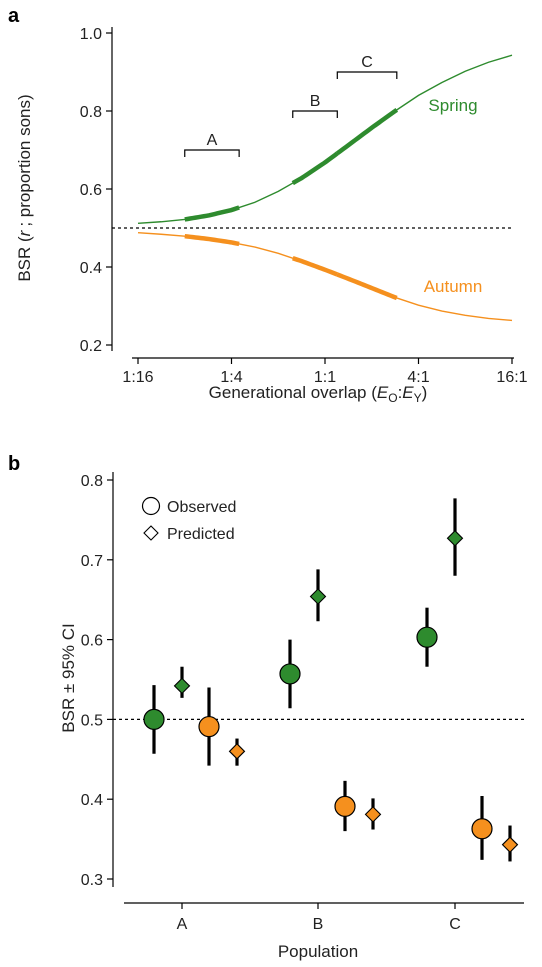  What do you see at coordinates (482, 829) in the screenshot?
I see `point-c-autumn-observed-marker` at bounding box center [482, 829].